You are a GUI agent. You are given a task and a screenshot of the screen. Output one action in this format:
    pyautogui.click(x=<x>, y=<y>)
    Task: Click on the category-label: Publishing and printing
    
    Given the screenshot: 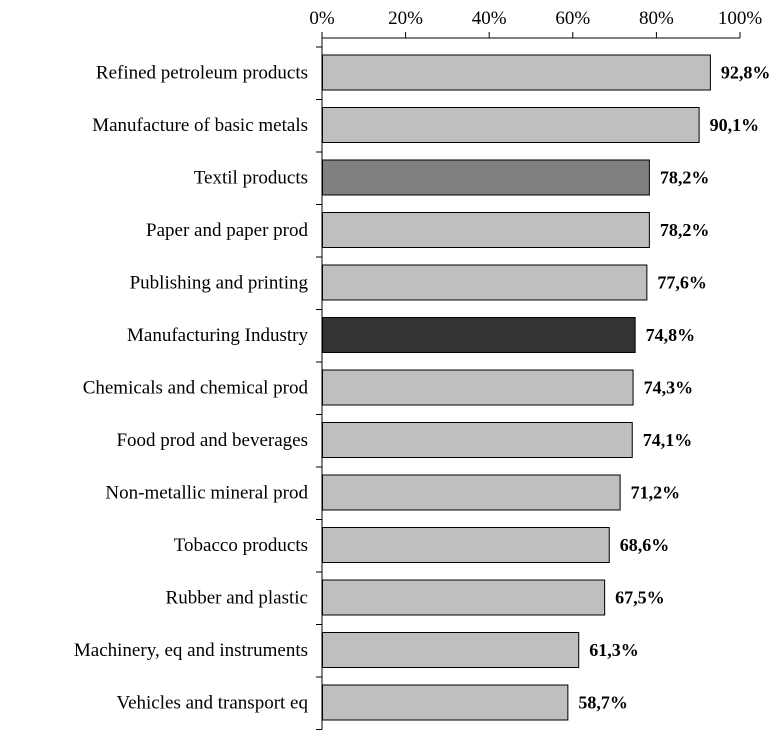 What is the action you would take?
    pyautogui.click(x=219, y=283)
    